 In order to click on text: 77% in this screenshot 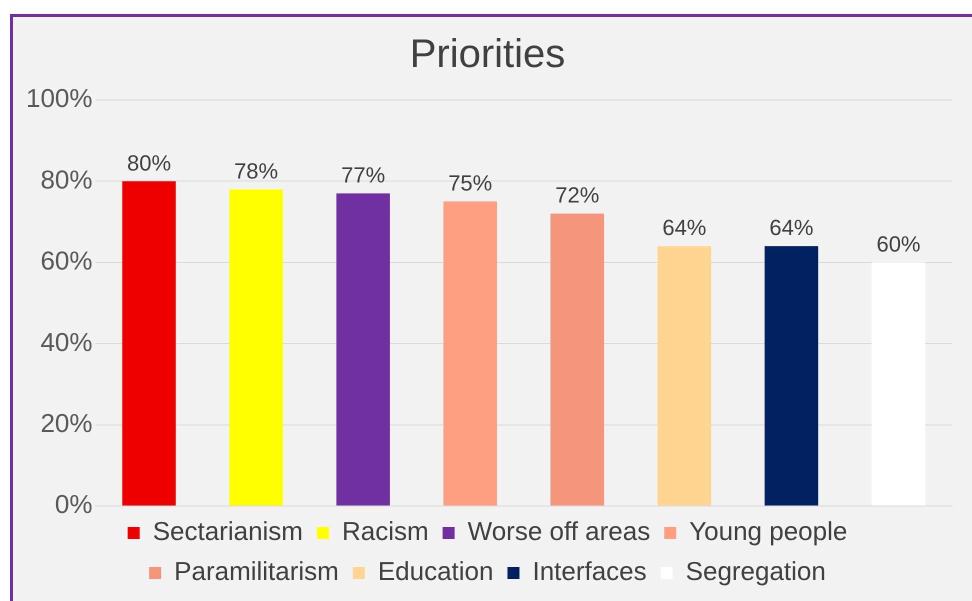, I will do `click(363, 175)`.